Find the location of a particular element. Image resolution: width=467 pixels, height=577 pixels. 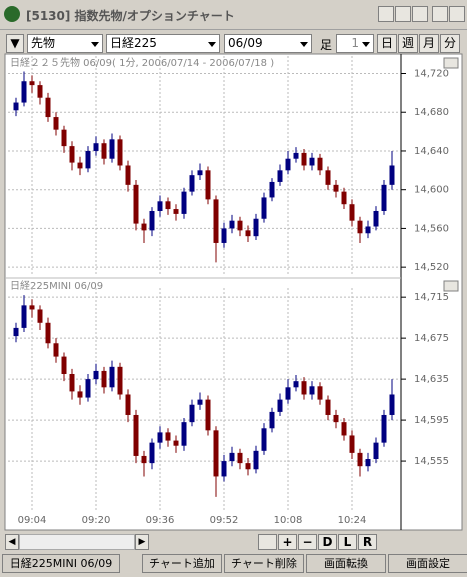

help-button is located at coordinates (440, 14).